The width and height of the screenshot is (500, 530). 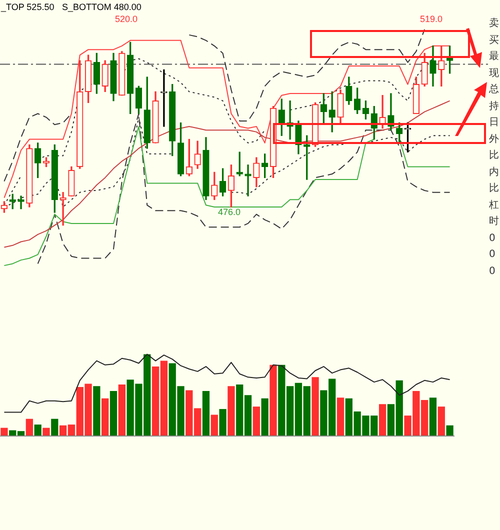 I want to click on annotation: 476.0, so click(x=229, y=212).